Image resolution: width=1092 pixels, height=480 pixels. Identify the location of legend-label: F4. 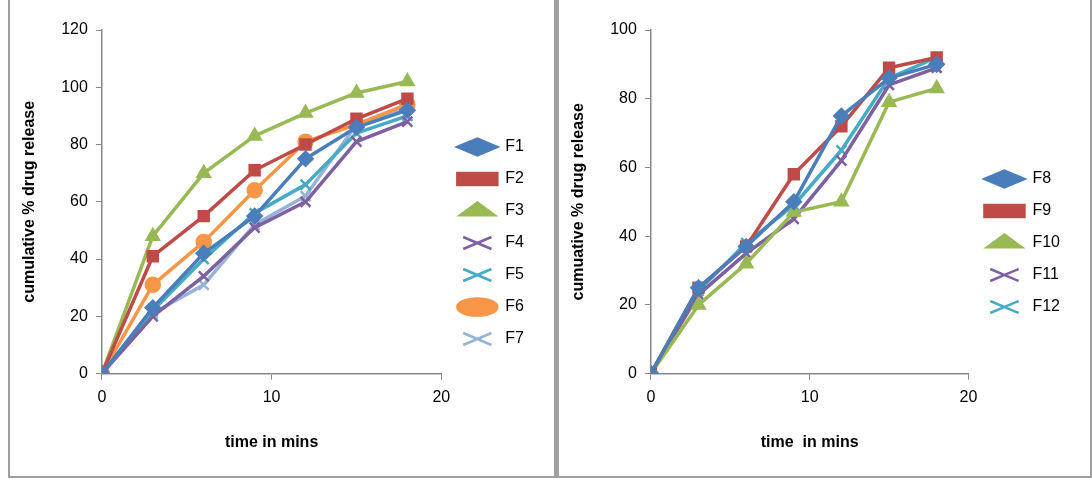
(515, 242).